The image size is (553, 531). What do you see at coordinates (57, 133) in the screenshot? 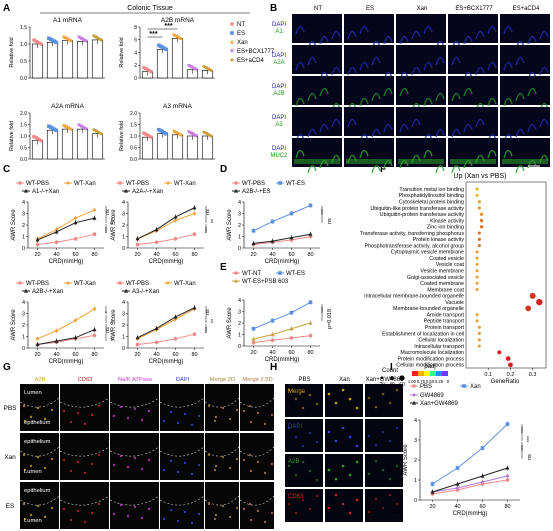
I see `bar-chart-a2a-mrna: A2A mRNA 0.0 0.5 1.0 1.5 2.0 Relative fold` at bounding box center [57, 133].